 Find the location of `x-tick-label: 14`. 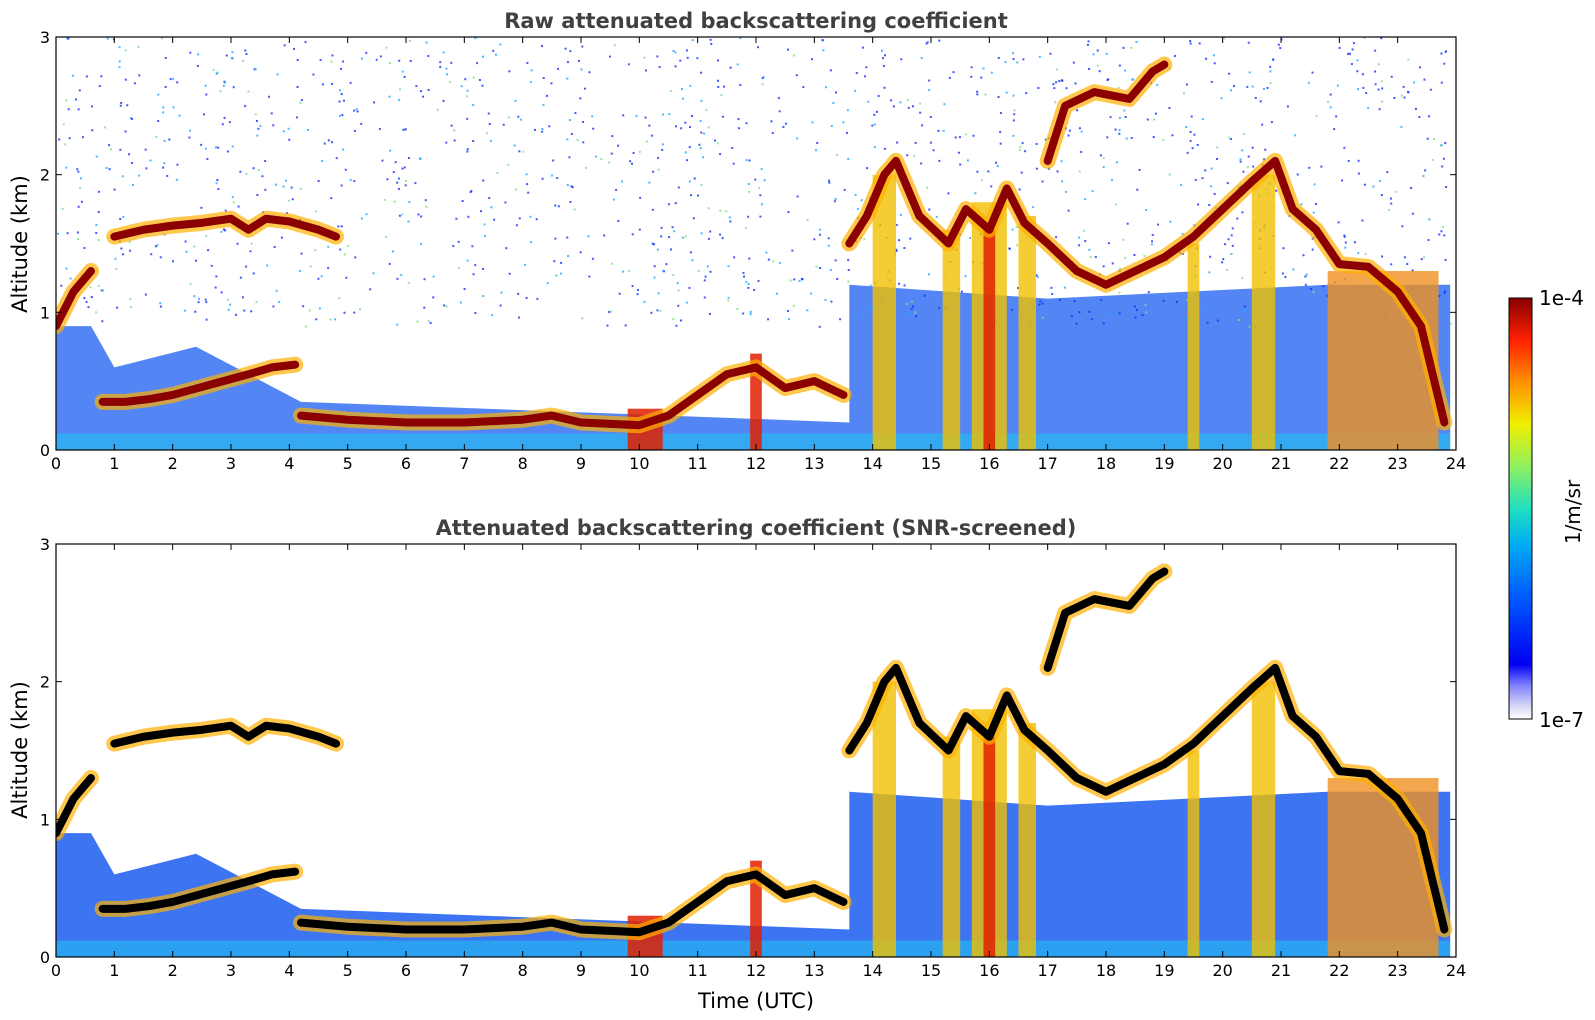

x-tick-label: 14 is located at coordinates (872, 970).